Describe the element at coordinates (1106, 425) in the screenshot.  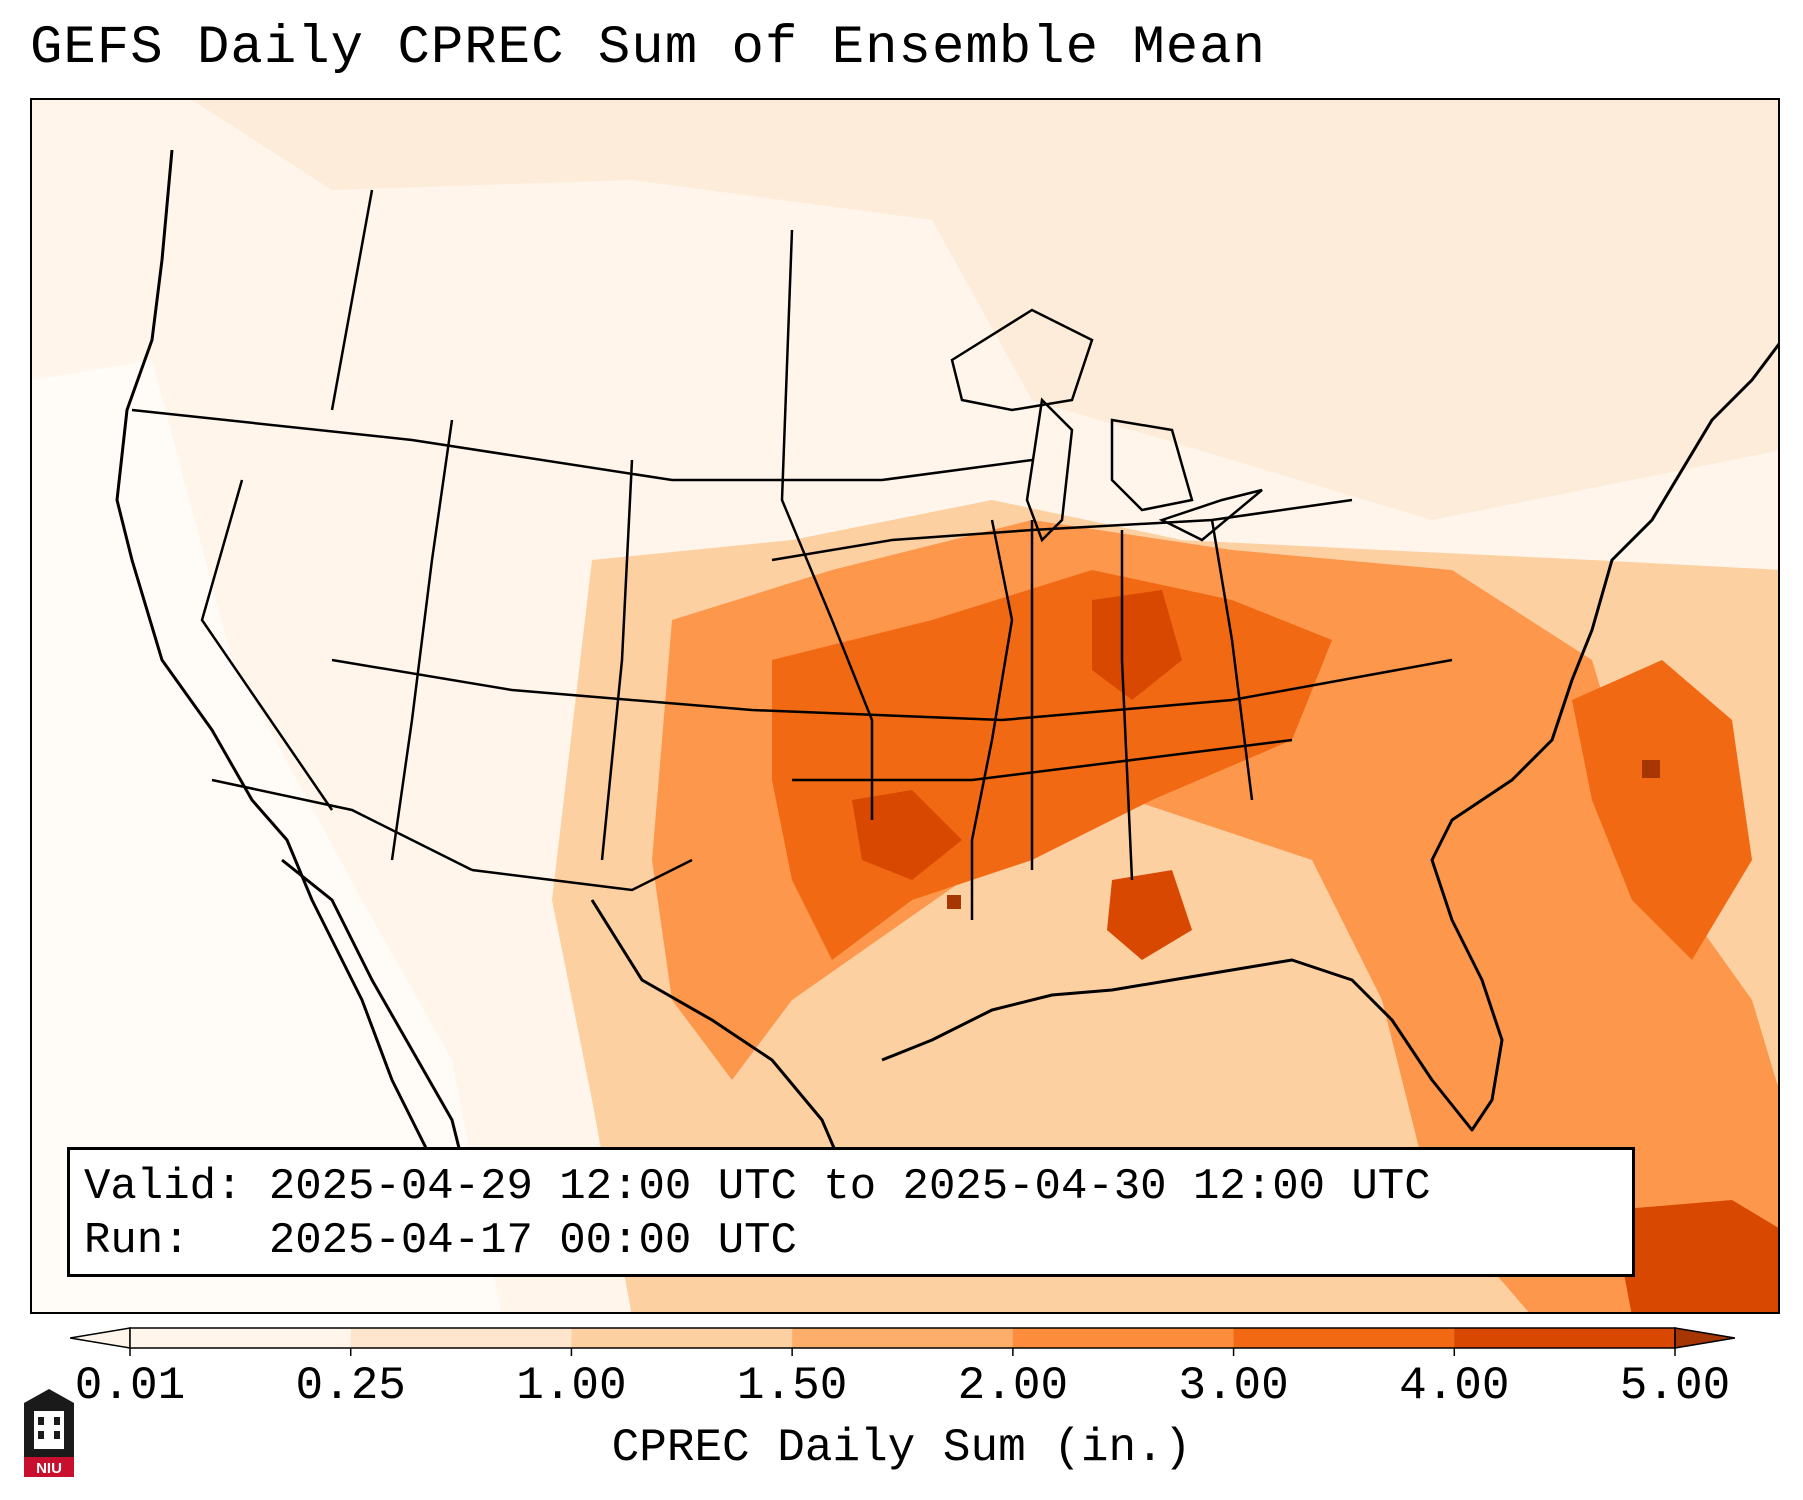
I see `great-lakes` at that location.